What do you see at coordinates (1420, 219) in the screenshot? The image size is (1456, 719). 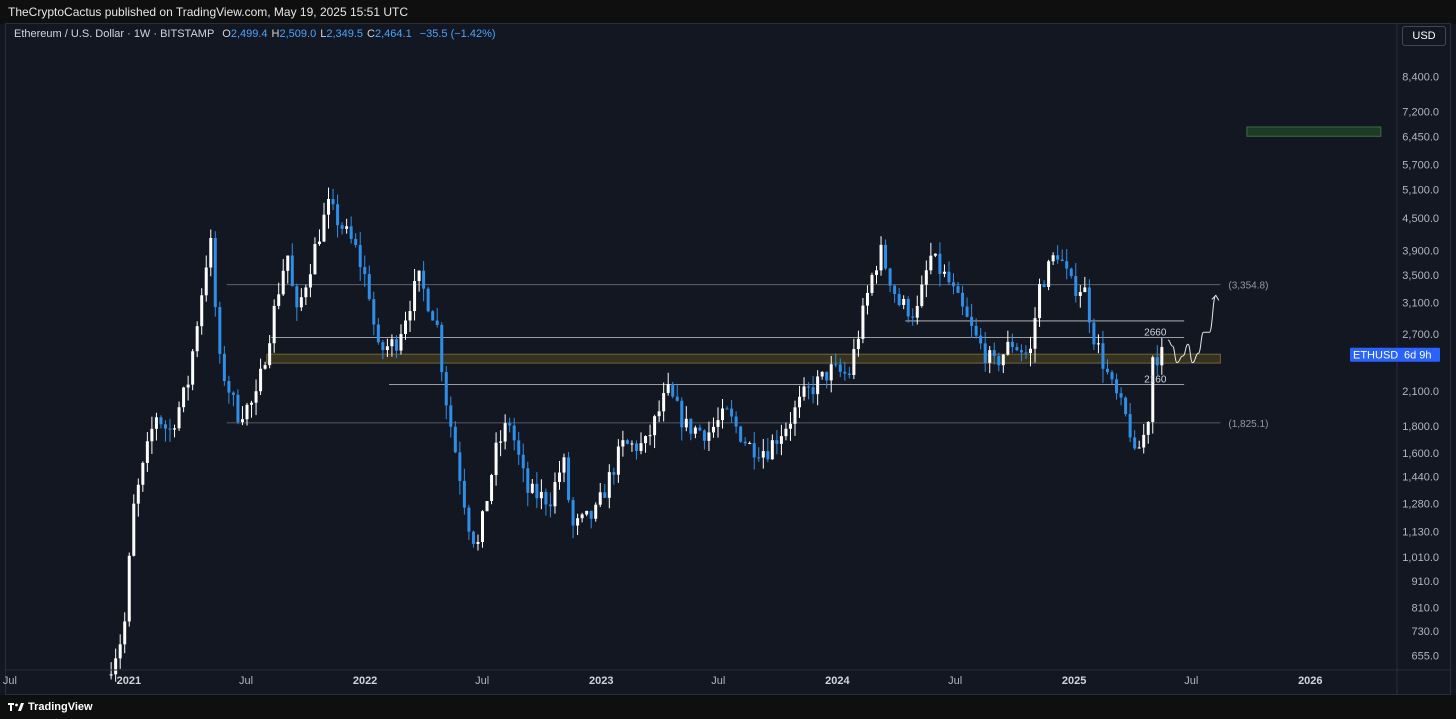 I see `y-tick-label: 4,500.0` at bounding box center [1420, 219].